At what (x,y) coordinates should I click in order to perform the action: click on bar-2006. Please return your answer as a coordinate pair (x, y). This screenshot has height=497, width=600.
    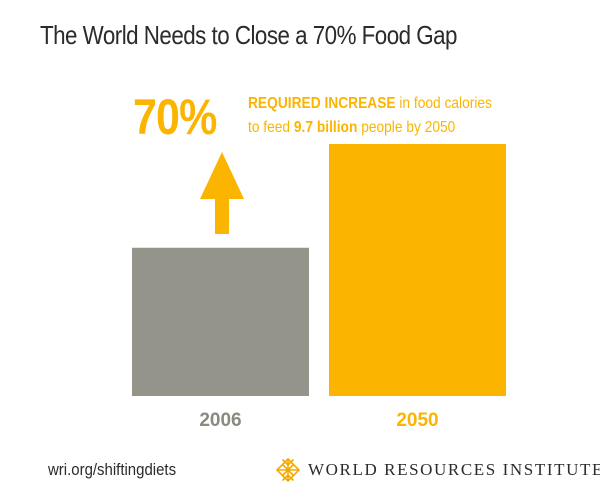
    Looking at the image, I should click on (220, 321).